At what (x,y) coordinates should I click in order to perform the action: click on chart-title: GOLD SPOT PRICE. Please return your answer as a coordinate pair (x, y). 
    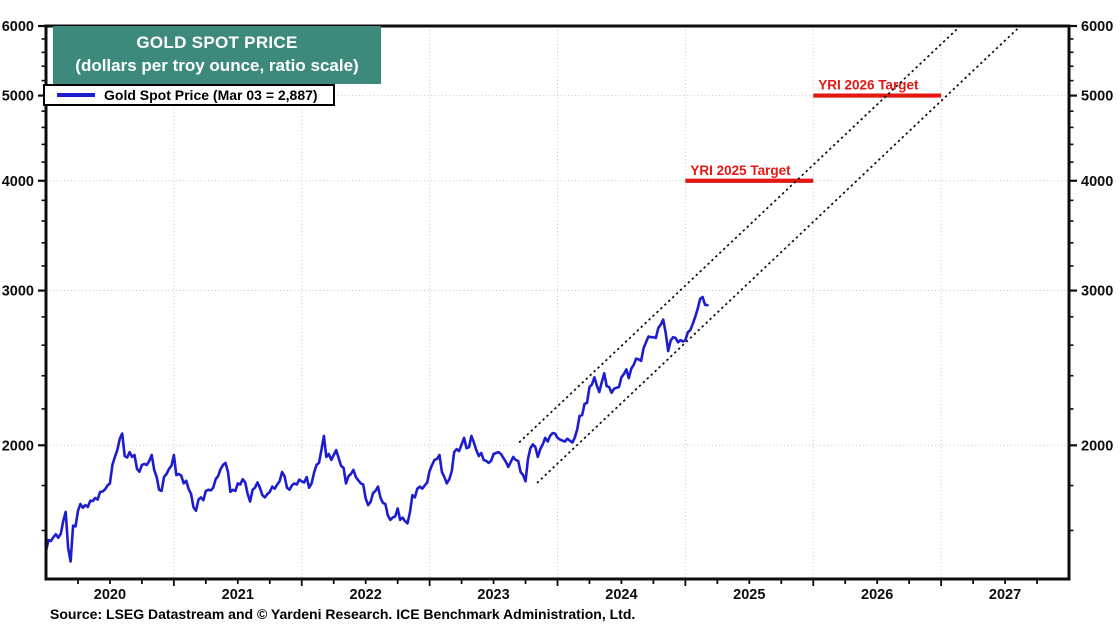
    Looking at the image, I should click on (217, 43).